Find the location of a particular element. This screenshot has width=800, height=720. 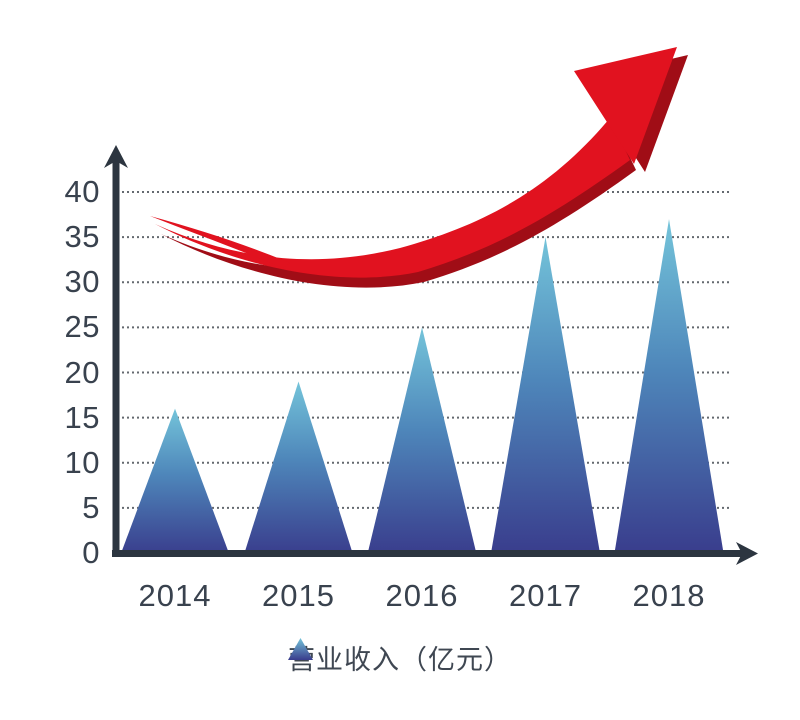

revenue-triangle-2016 is located at coordinates (422, 441).